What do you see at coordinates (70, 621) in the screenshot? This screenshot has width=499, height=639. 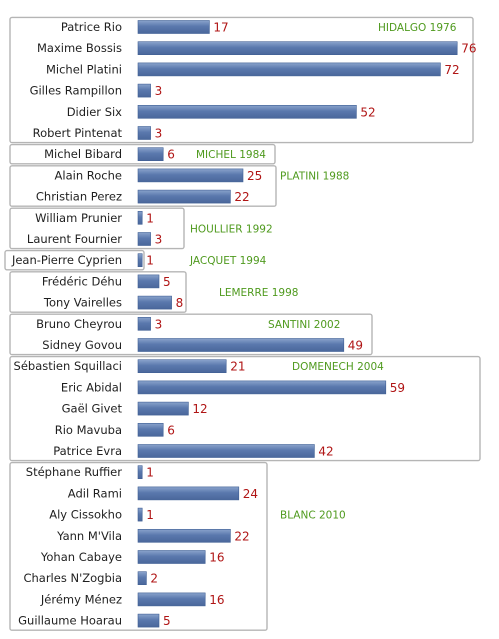 I see `player-name-label: Guillaume Hoarau` at bounding box center [70, 621].